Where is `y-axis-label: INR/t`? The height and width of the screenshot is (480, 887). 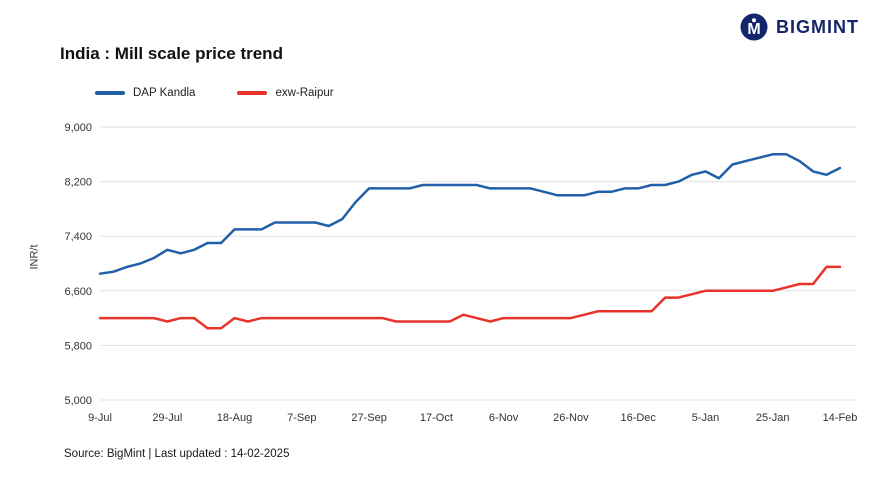
y-axis-label: INR/t is located at coordinates (34, 257).